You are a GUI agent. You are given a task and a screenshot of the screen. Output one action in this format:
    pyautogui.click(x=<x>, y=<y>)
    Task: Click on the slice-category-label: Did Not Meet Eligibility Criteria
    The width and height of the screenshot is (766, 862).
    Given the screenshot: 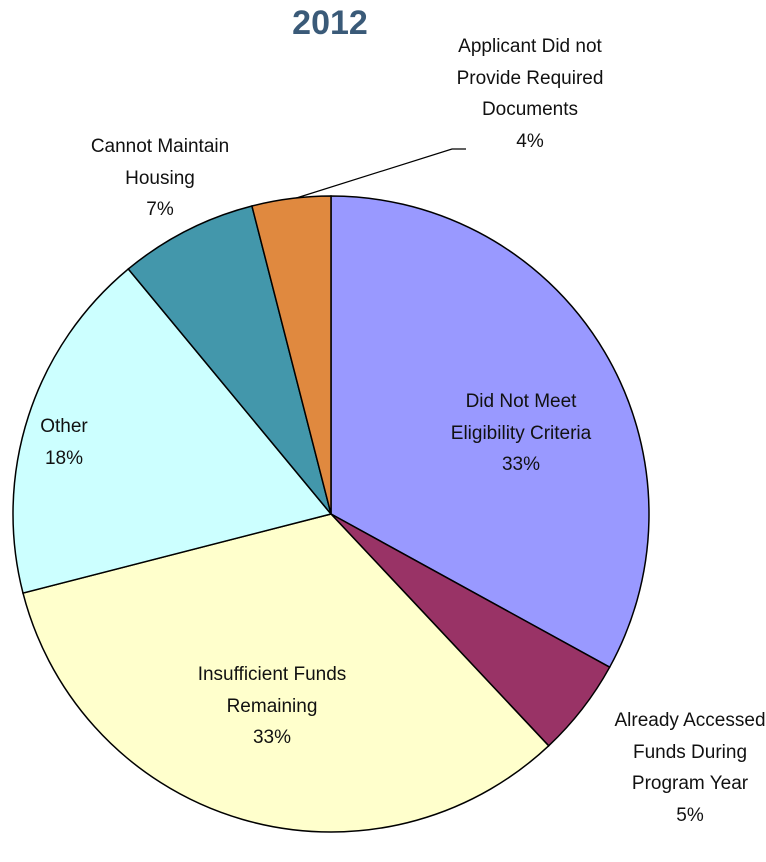 What is the action you would take?
    pyautogui.click(x=521, y=417)
    